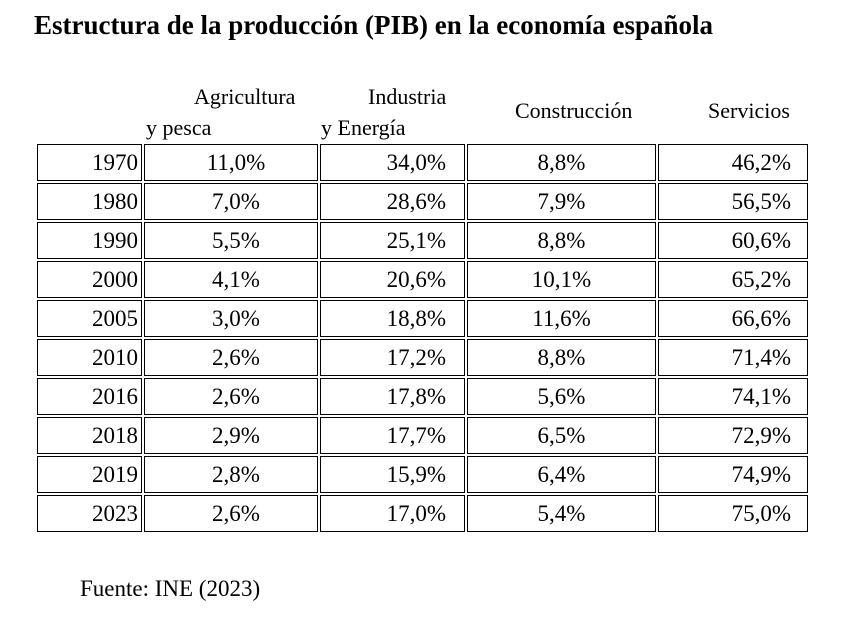 Image resolution: width=861 pixels, height=627 pixels. I want to click on year-cell: 1980, so click(89, 201).